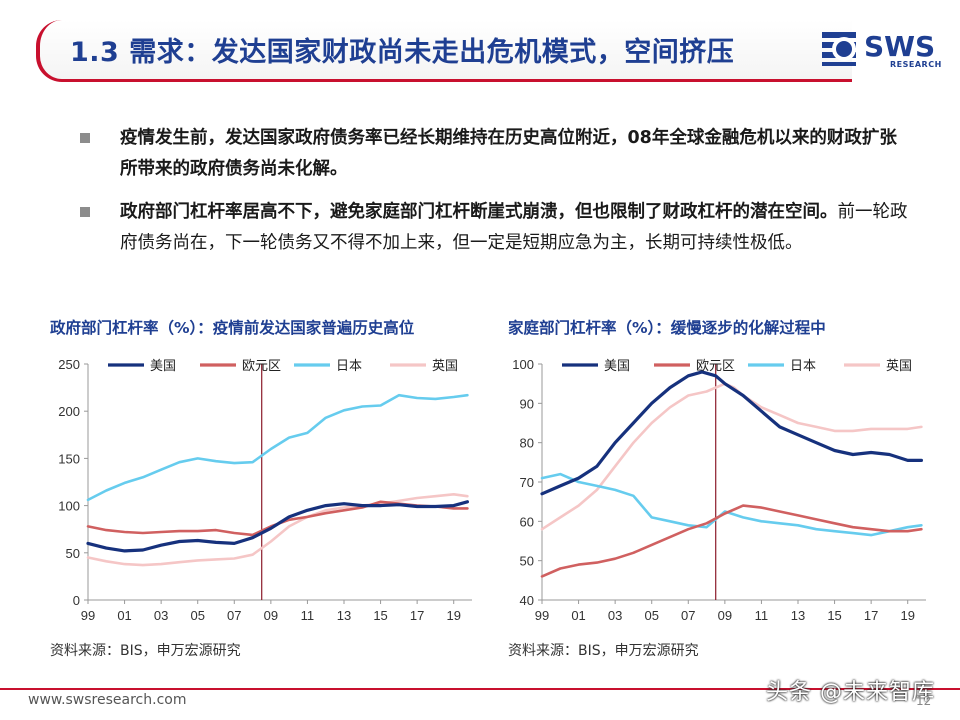 This screenshot has height=720, width=960. I want to click on y-tick-label: 60, so click(527, 521).